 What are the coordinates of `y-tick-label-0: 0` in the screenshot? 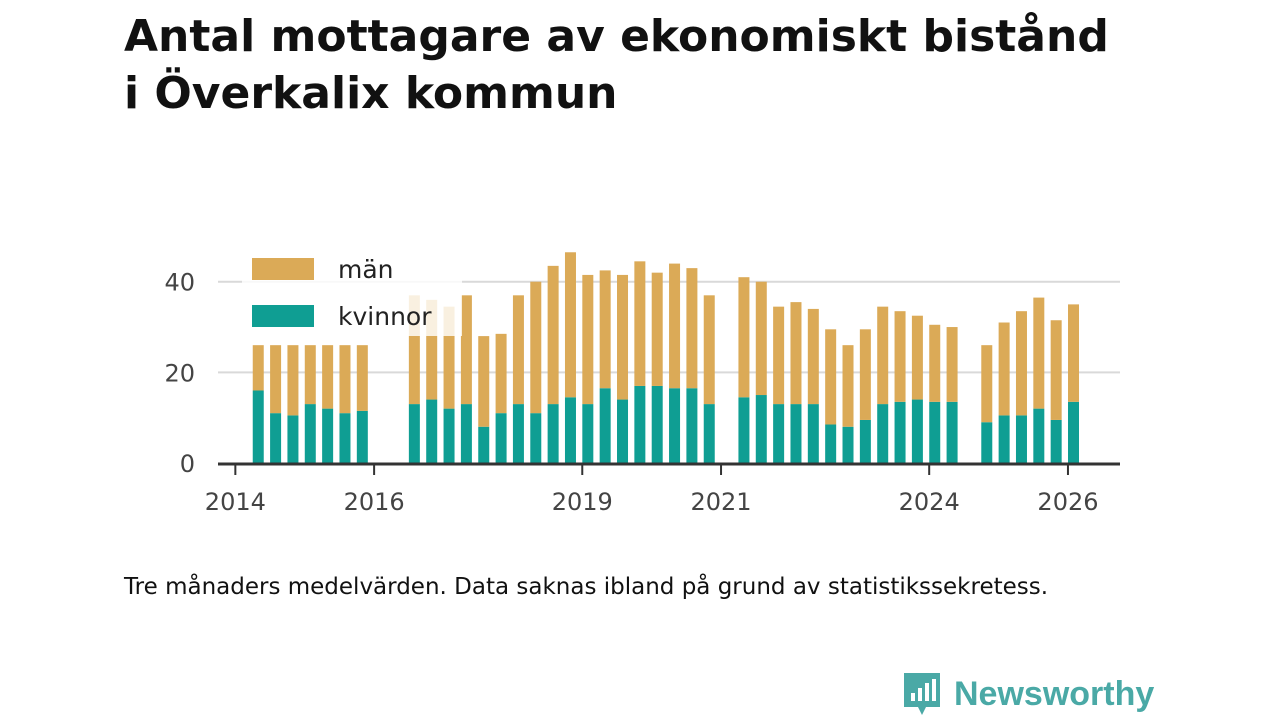 It's located at (187, 464).